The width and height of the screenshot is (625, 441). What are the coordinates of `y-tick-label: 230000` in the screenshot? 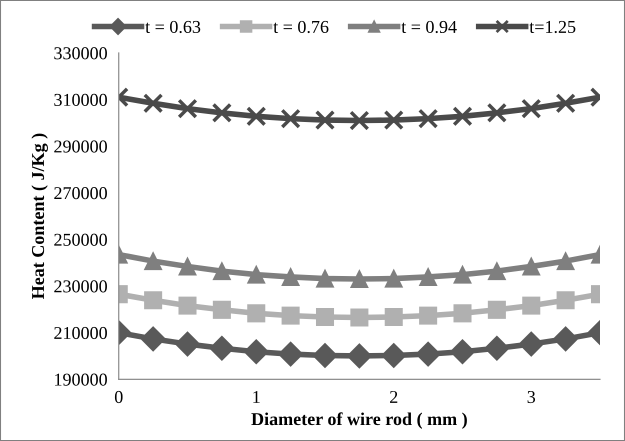 It's located at (80, 286).